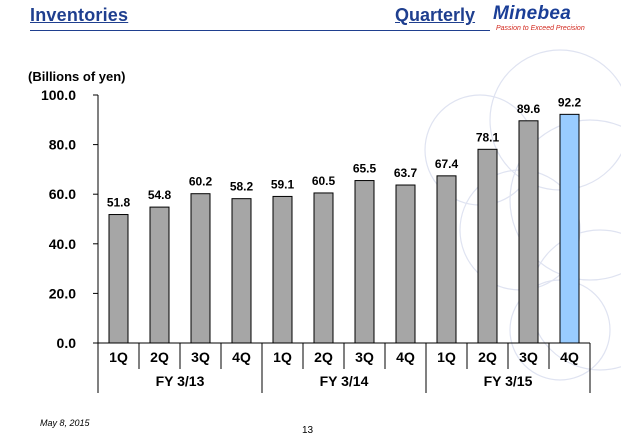 The image size is (621, 438). Describe the element at coordinates (308, 430) in the screenshot. I see `page-number: 13` at that location.